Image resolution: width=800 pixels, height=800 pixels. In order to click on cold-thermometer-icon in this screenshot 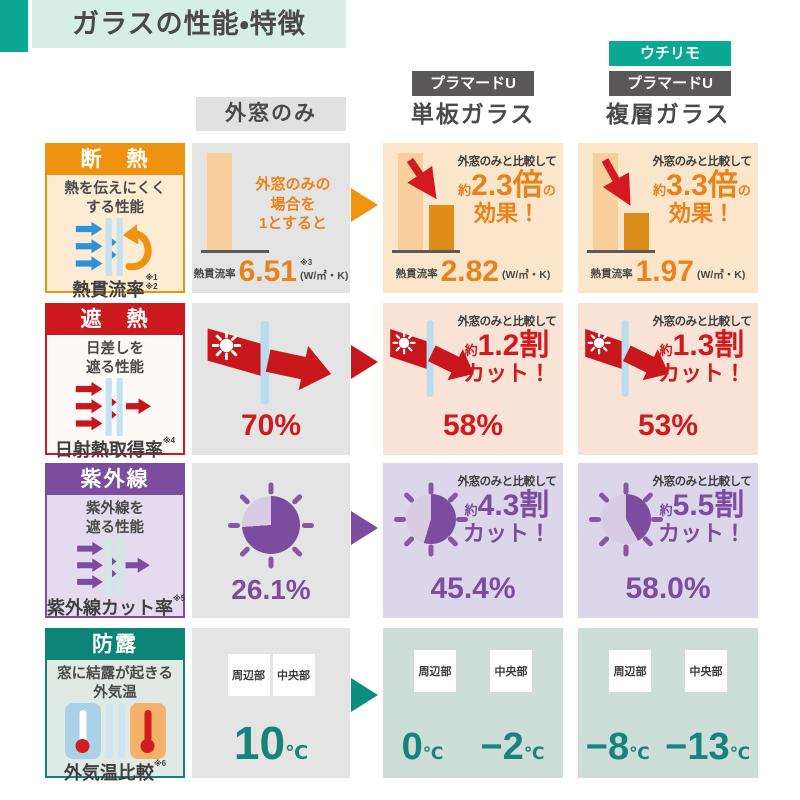, I will do `click(82, 730)`.